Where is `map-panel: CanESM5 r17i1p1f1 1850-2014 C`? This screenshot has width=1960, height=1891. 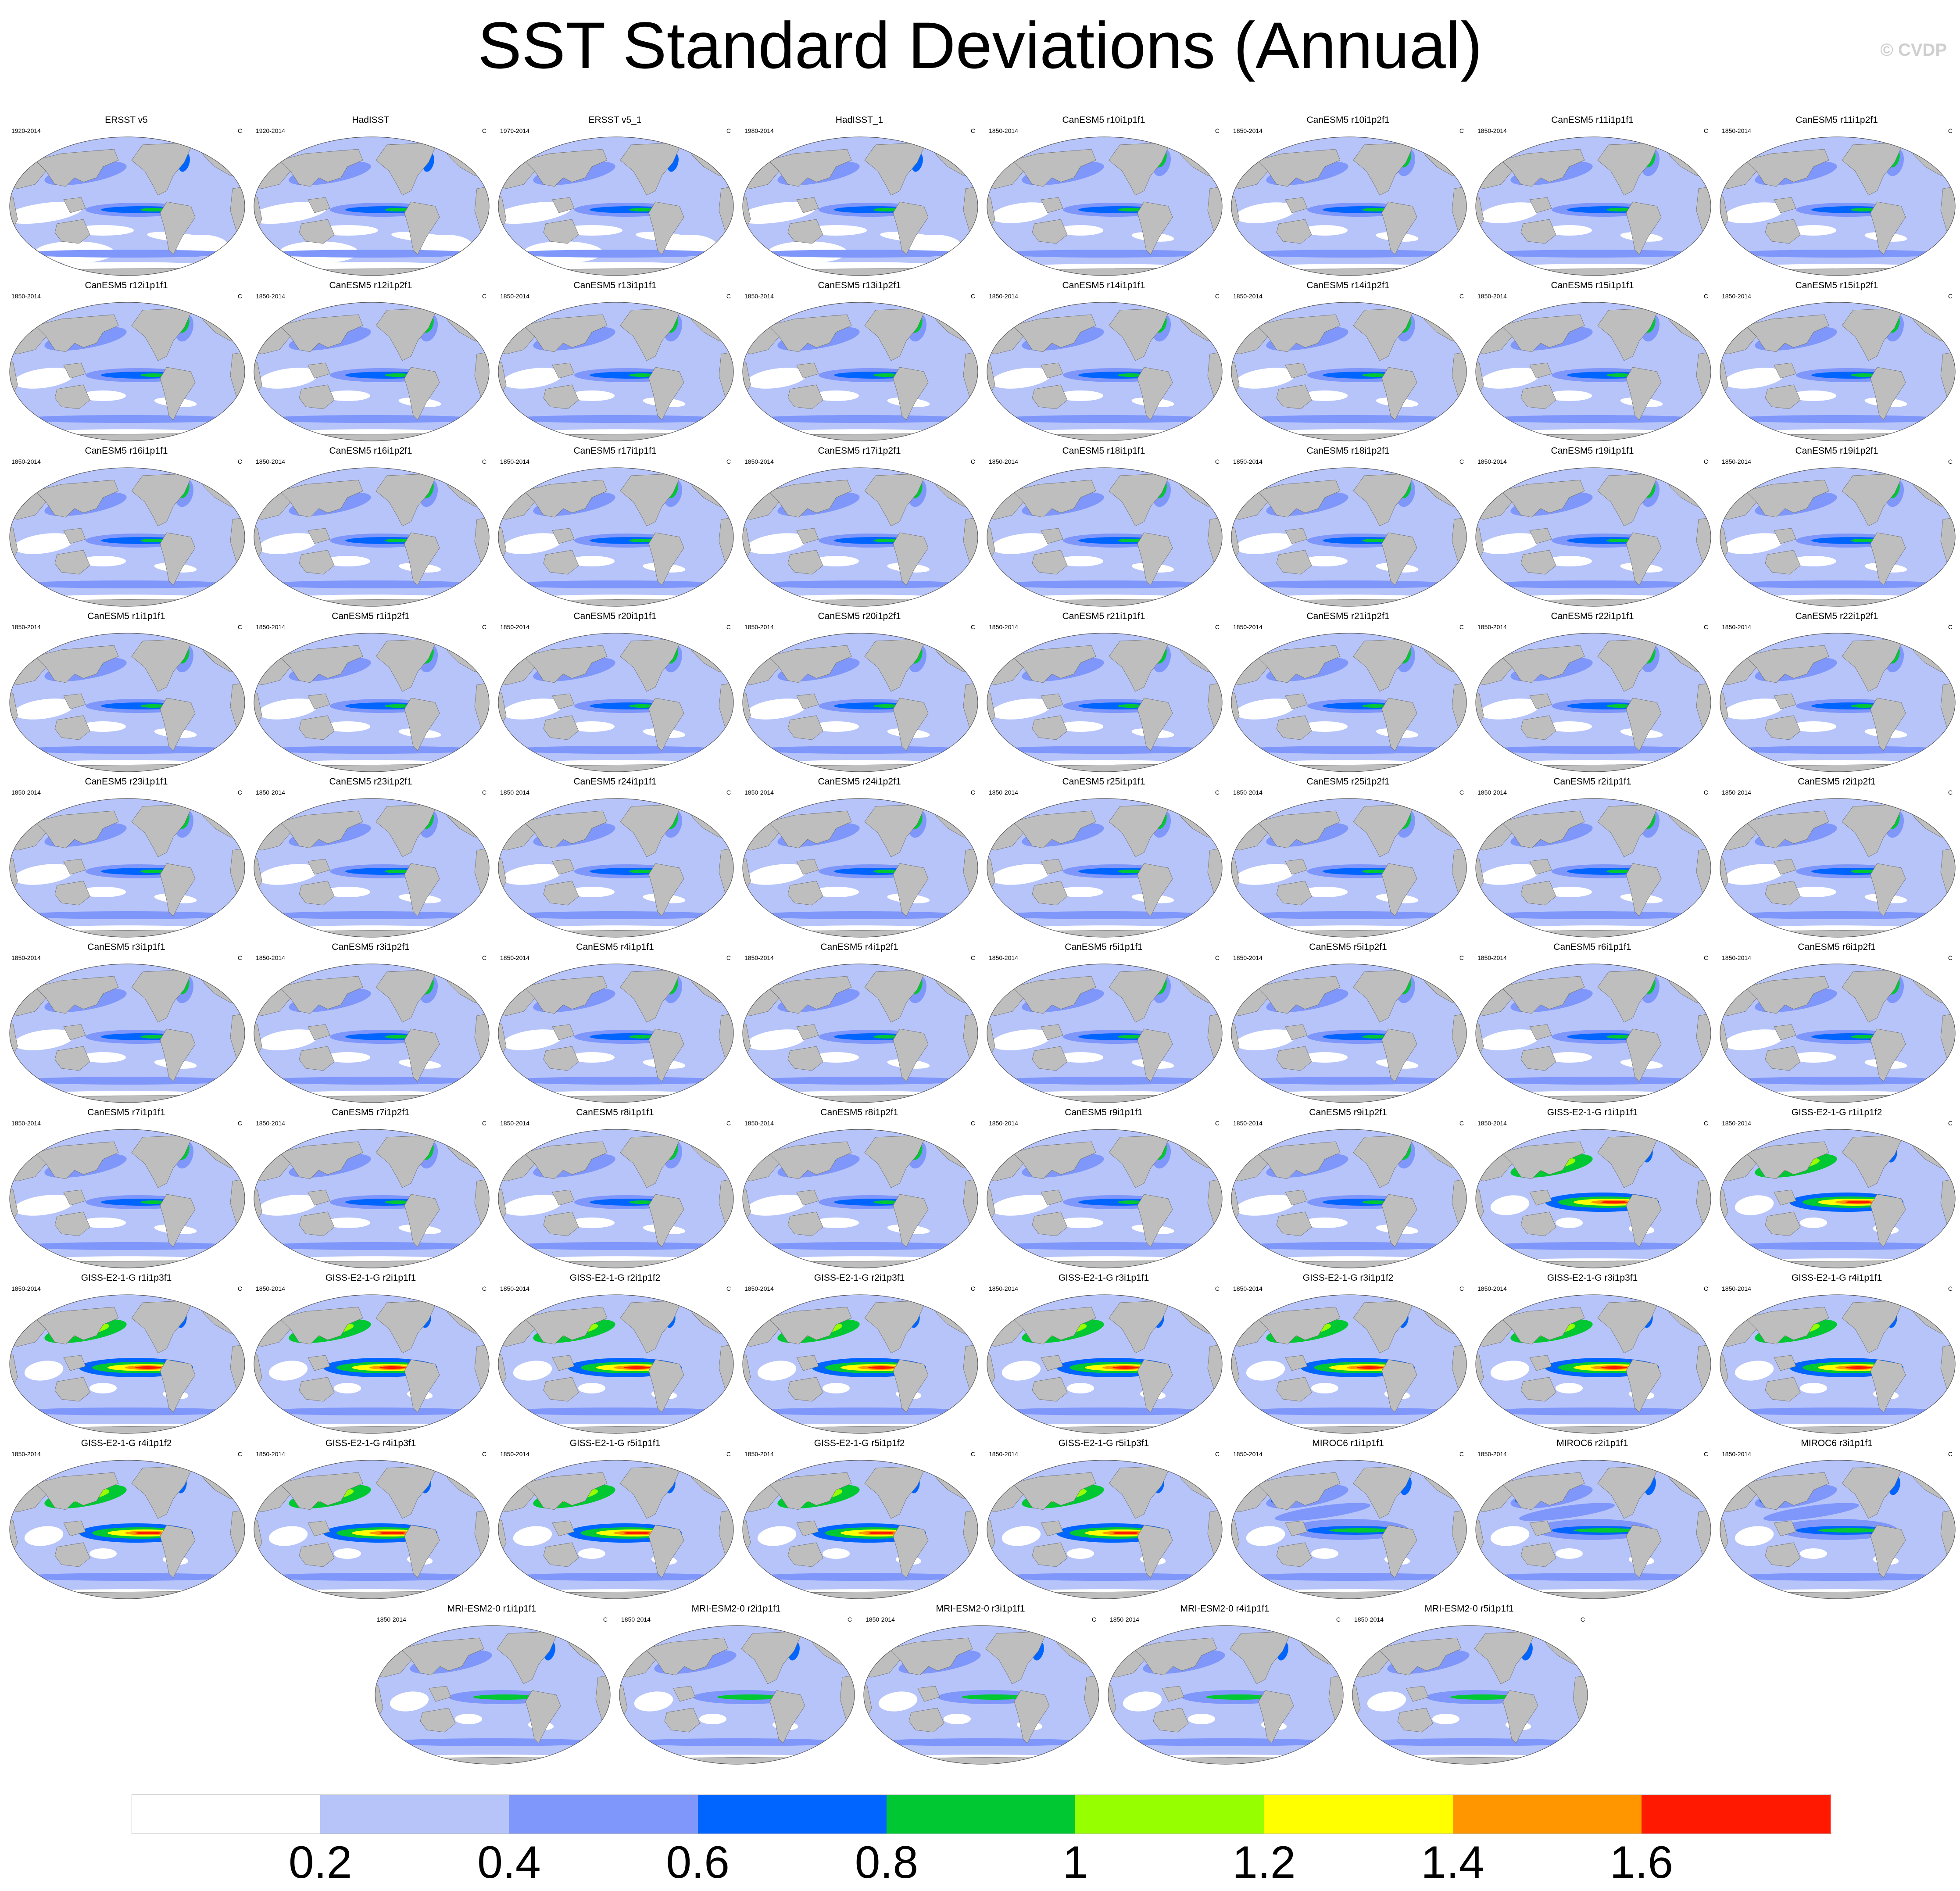 map-panel: CanESM5 r17i1p1f1 1850-2014 C is located at coordinates (615, 528).